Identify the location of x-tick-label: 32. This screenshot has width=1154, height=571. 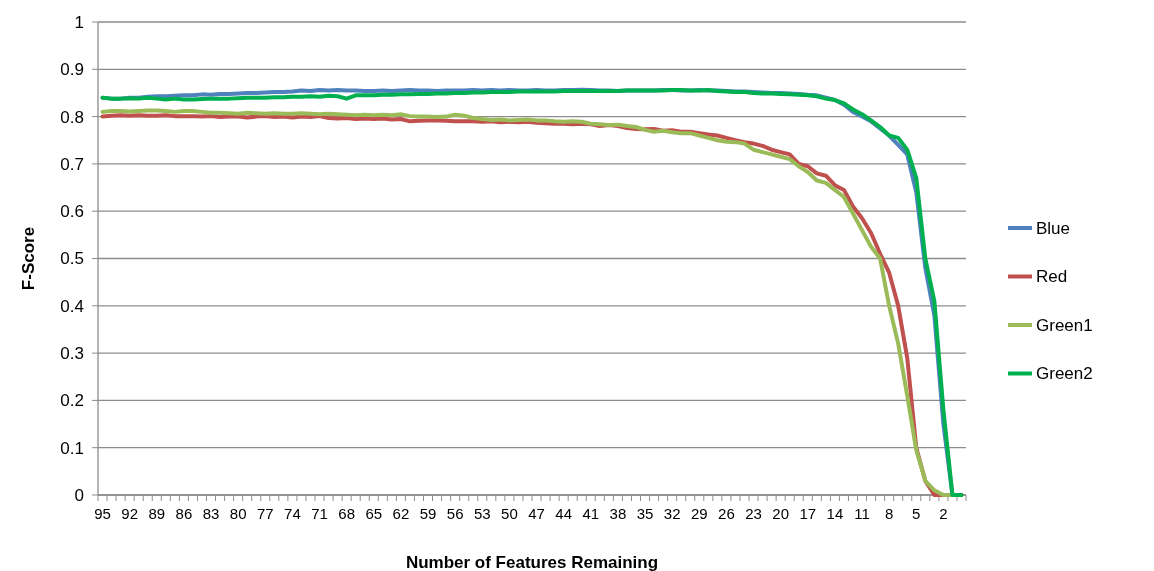
(672, 513).